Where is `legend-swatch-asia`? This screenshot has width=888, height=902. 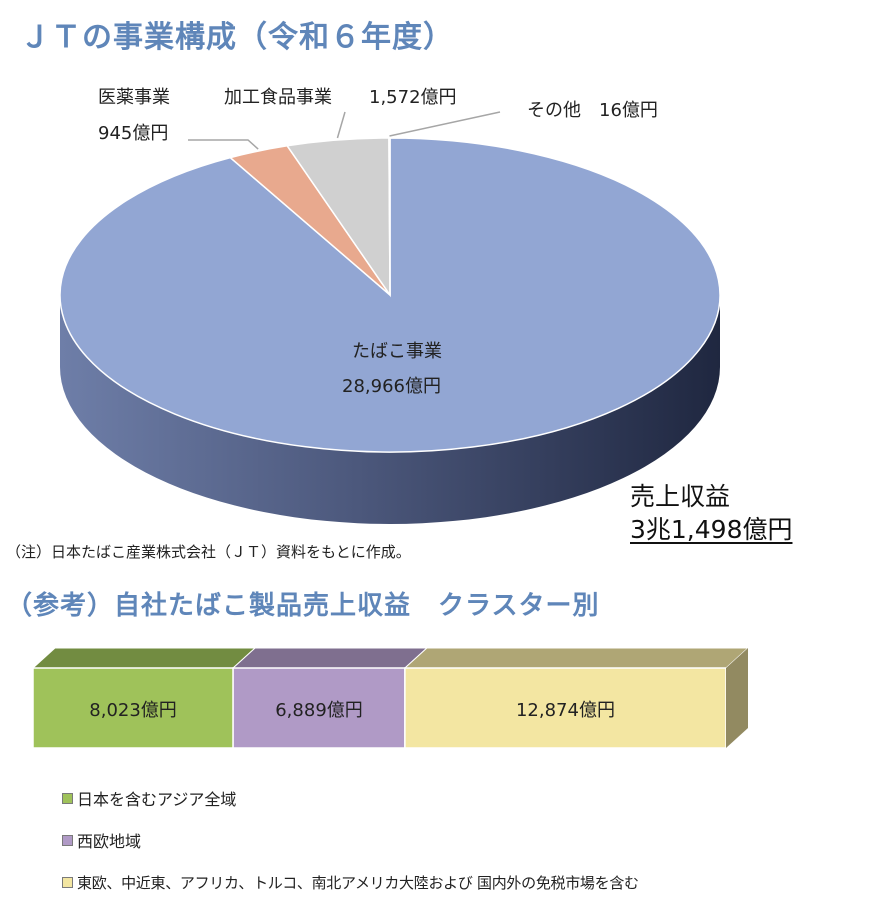 legend-swatch-asia is located at coordinates (67, 798).